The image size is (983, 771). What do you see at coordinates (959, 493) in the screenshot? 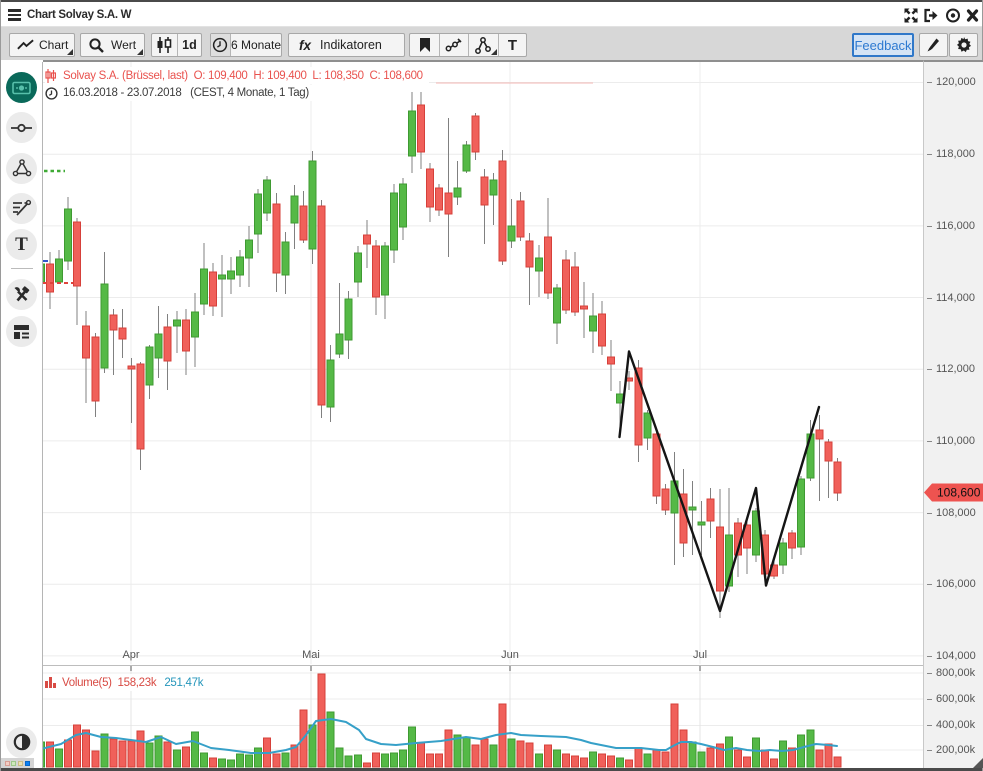
I see `svg-text: 108,600` at bounding box center [959, 493].